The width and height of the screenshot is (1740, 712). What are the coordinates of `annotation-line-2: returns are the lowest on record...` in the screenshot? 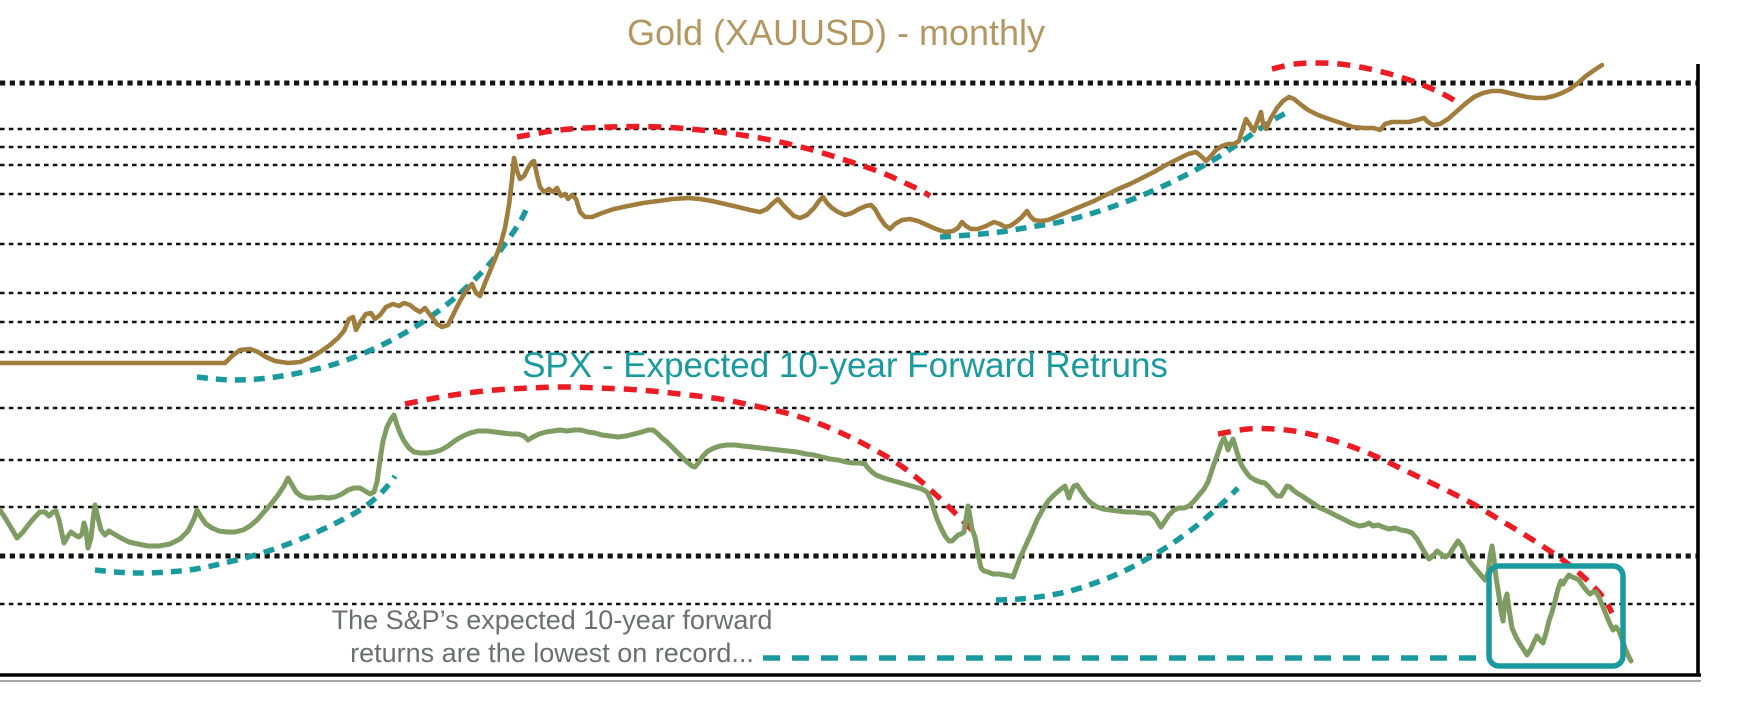 It's located at (552, 653).